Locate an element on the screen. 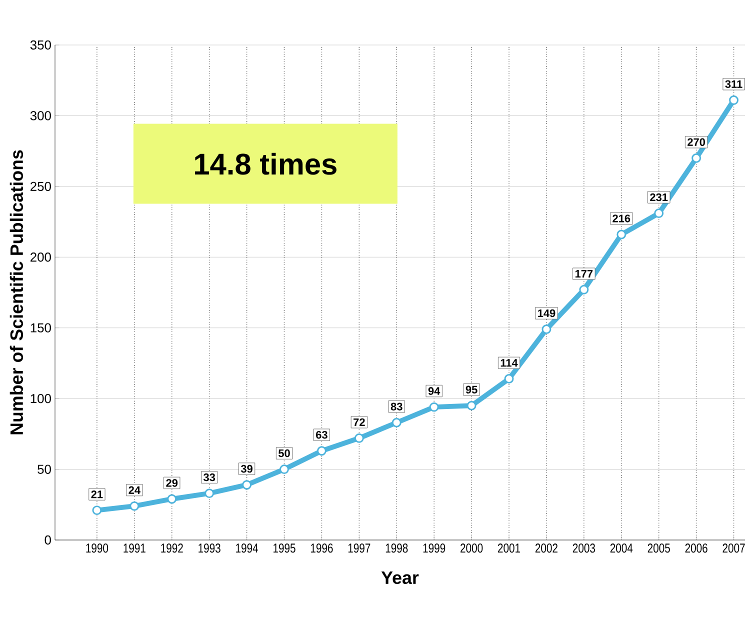  y-tick-label: 300 is located at coordinates (40, 115).